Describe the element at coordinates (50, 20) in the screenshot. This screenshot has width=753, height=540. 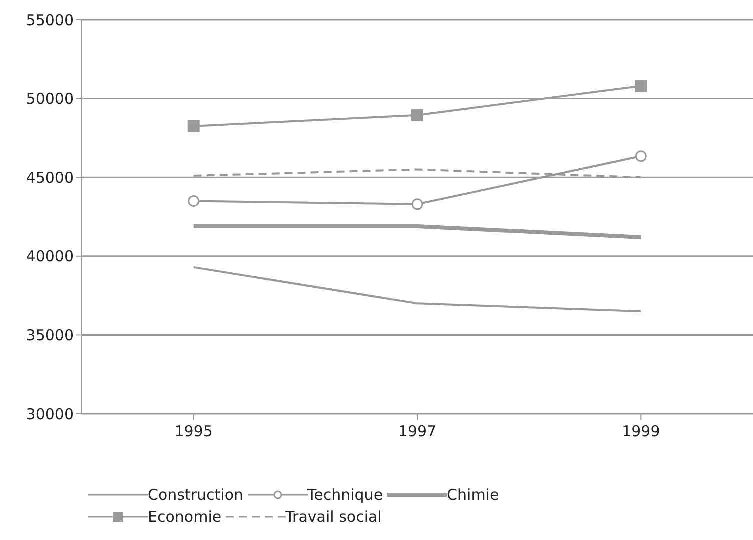
I see `y-tick-label: 55000` at that location.